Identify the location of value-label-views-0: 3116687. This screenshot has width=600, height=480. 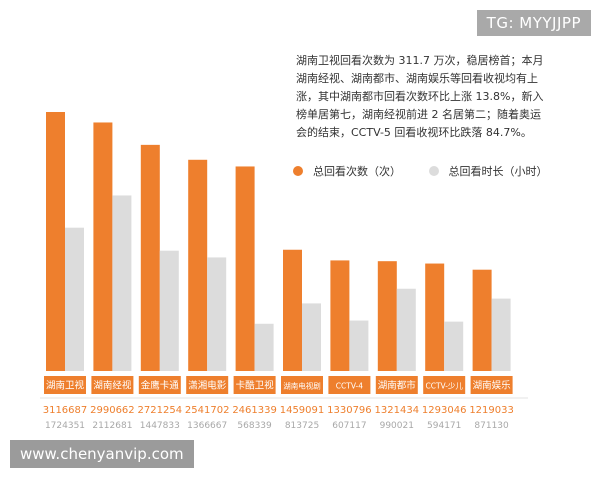
(65, 410).